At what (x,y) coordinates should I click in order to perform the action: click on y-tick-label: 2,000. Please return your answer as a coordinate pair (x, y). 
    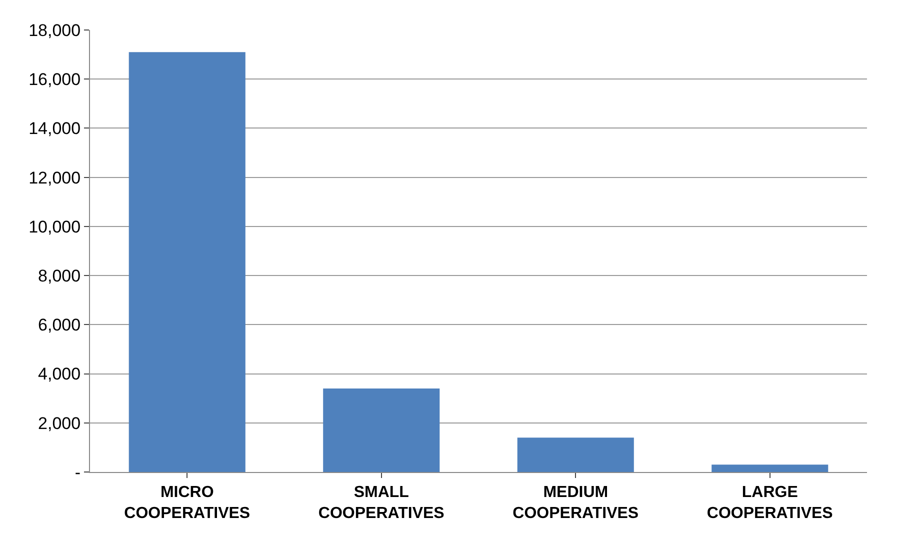
    Looking at the image, I should click on (59, 423).